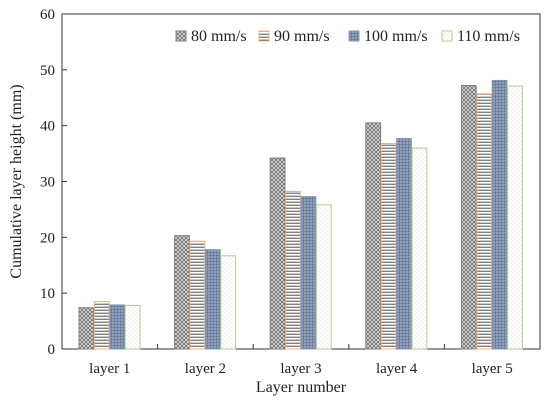 The width and height of the screenshot is (550, 410). What do you see at coordinates (219, 36) in the screenshot?
I see `legend-label: 80 mm/s` at bounding box center [219, 36].